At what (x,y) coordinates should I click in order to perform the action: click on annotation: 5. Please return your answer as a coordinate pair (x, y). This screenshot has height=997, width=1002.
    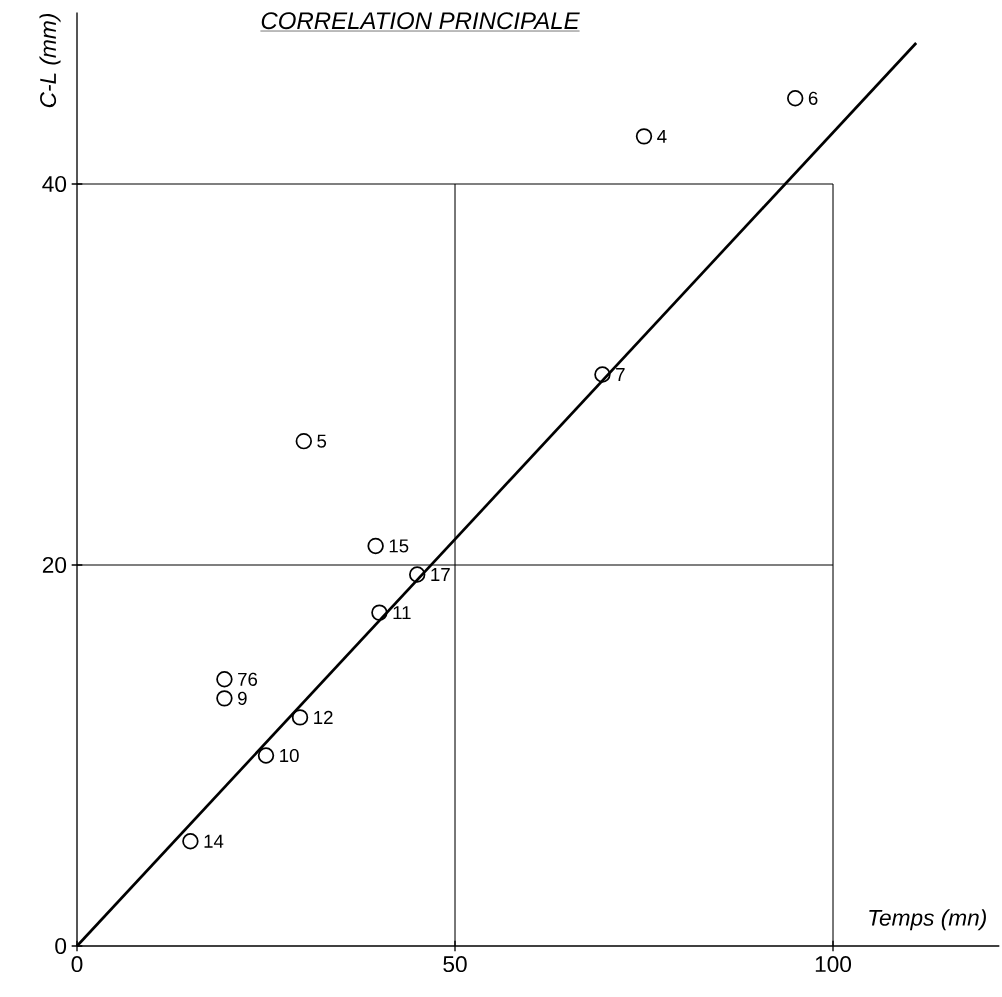
    Looking at the image, I should click on (322, 441).